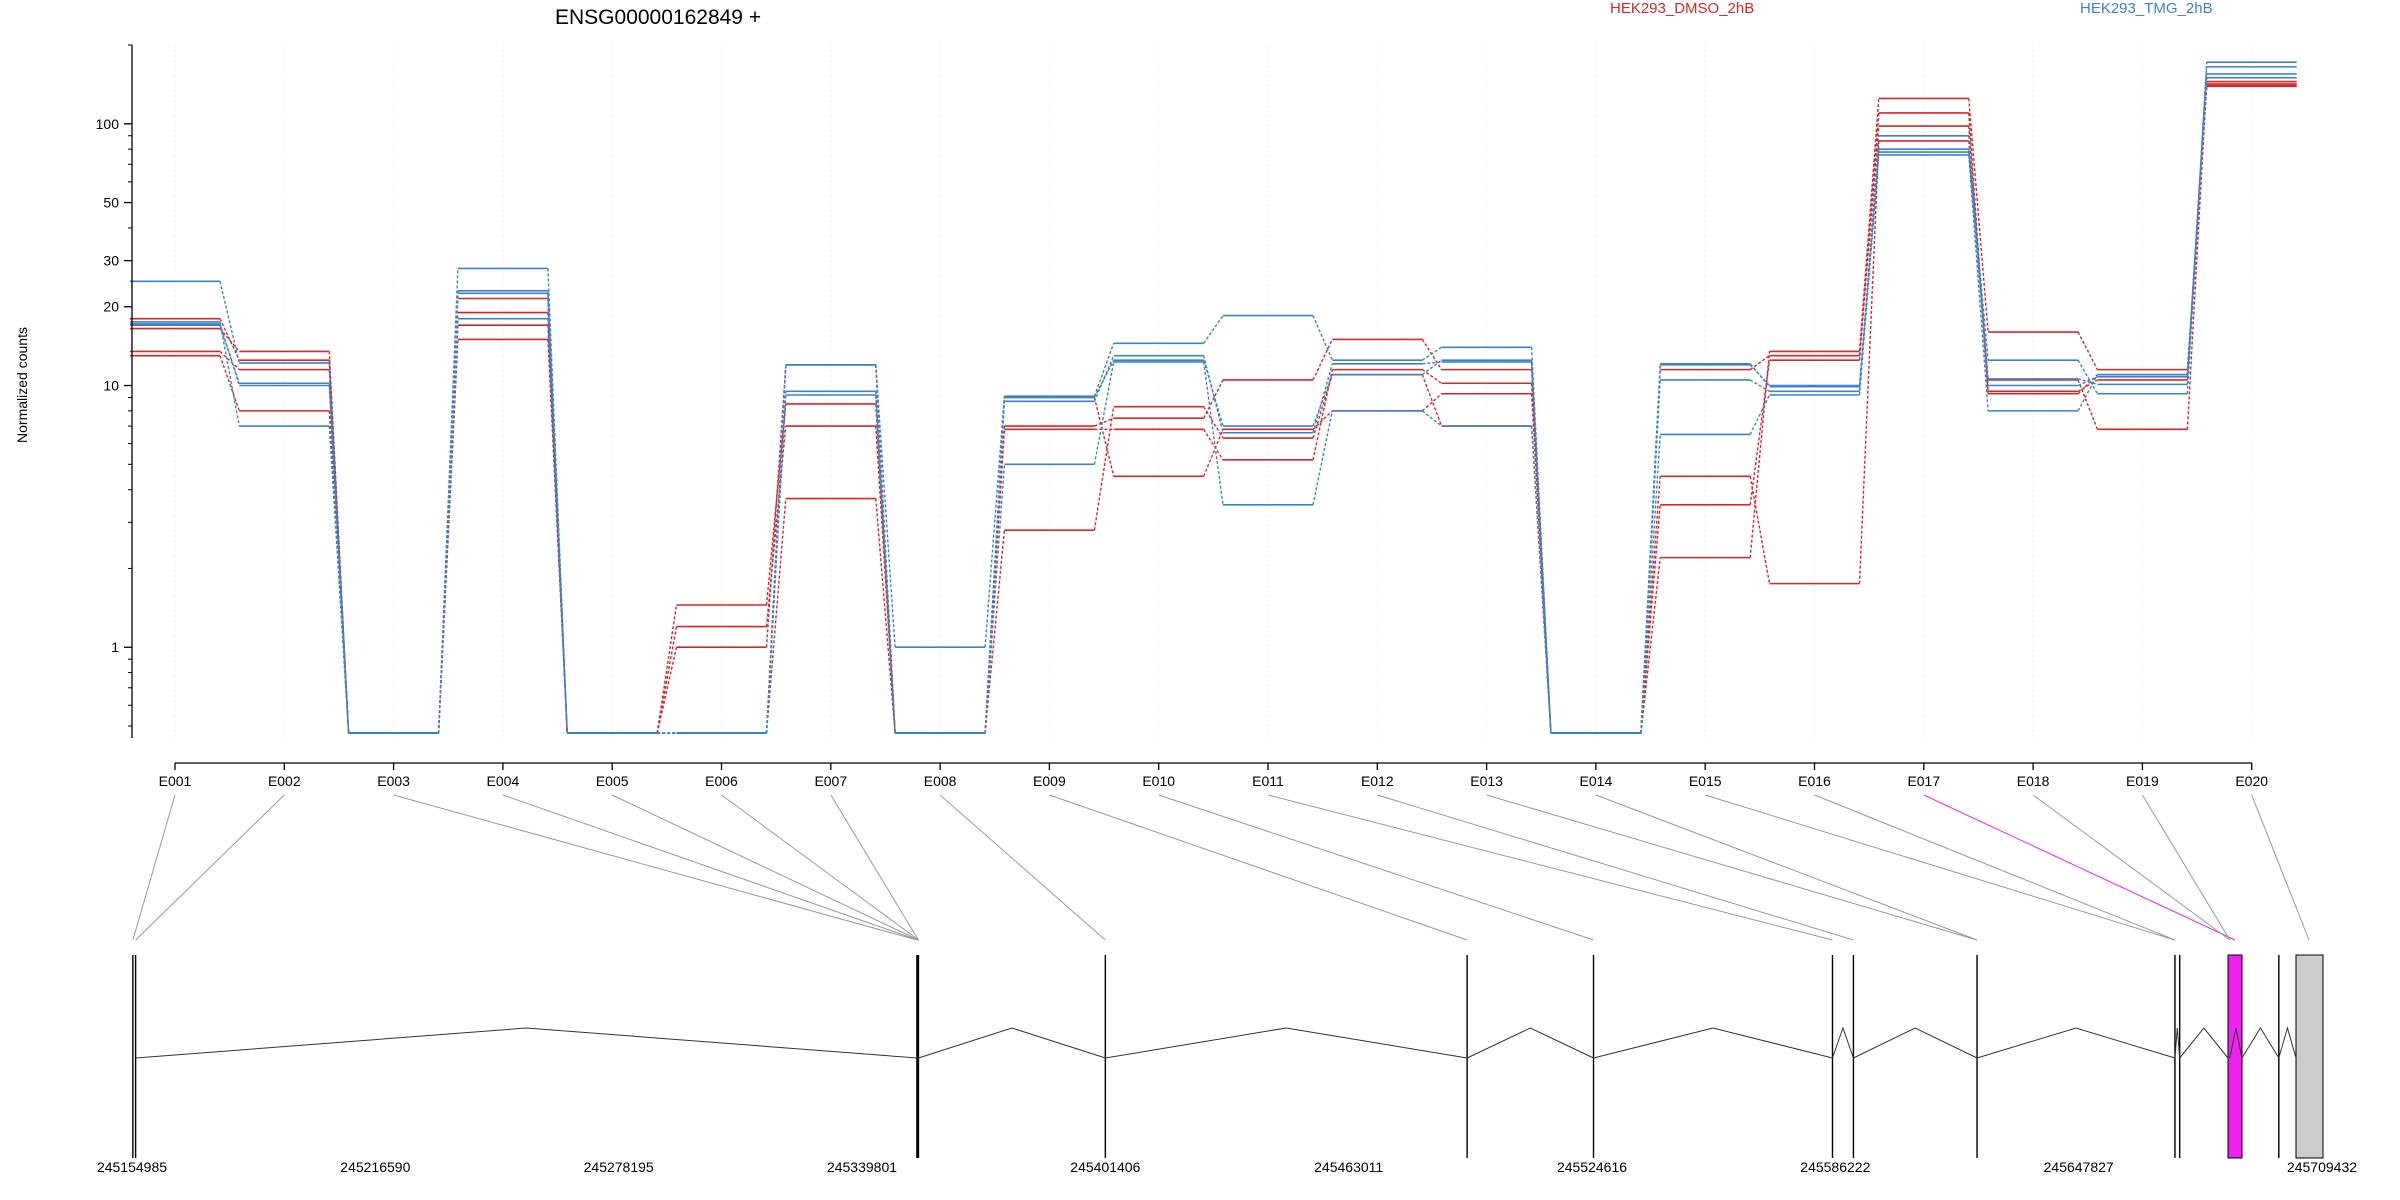 The height and width of the screenshot is (1200, 2400). What do you see at coordinates (393, 781) in the screenshot?
I see `x-tick-label-e003: E003` at bounding box center [393, 781].